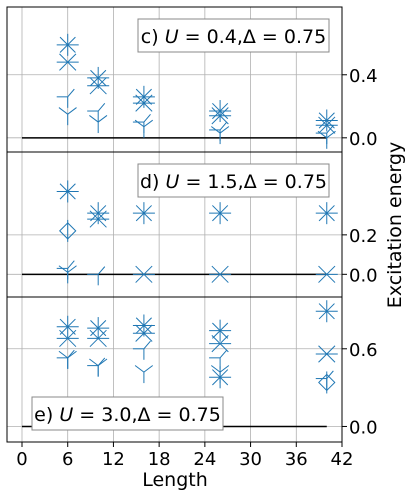  I want to click on x-tick-label: 12, so click(113, 459).